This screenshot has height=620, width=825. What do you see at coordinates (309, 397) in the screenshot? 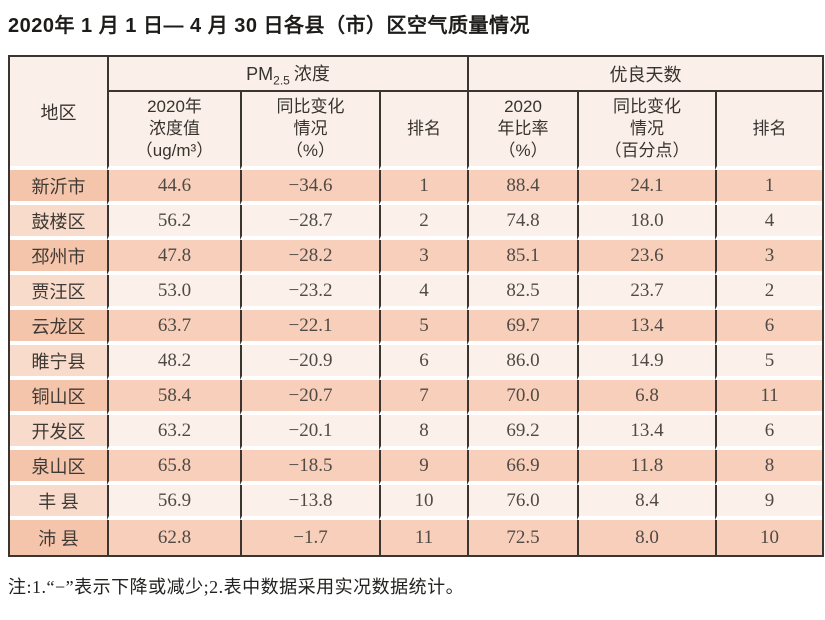
I see `pm-change-cell: −20.7` at bounding box center [309, 397].